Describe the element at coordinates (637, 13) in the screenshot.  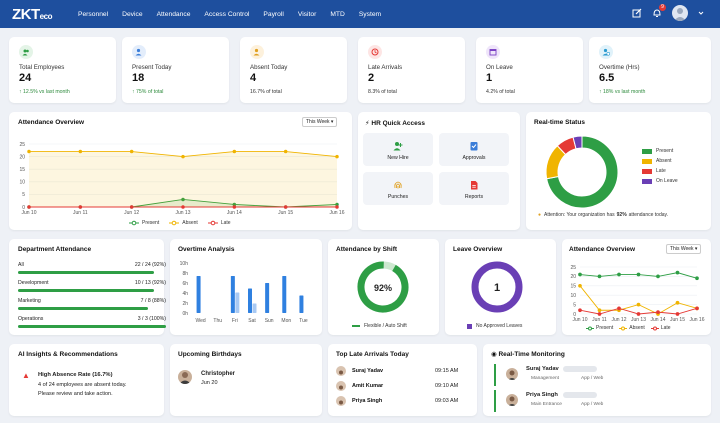
I see `edit-icon` at that location.